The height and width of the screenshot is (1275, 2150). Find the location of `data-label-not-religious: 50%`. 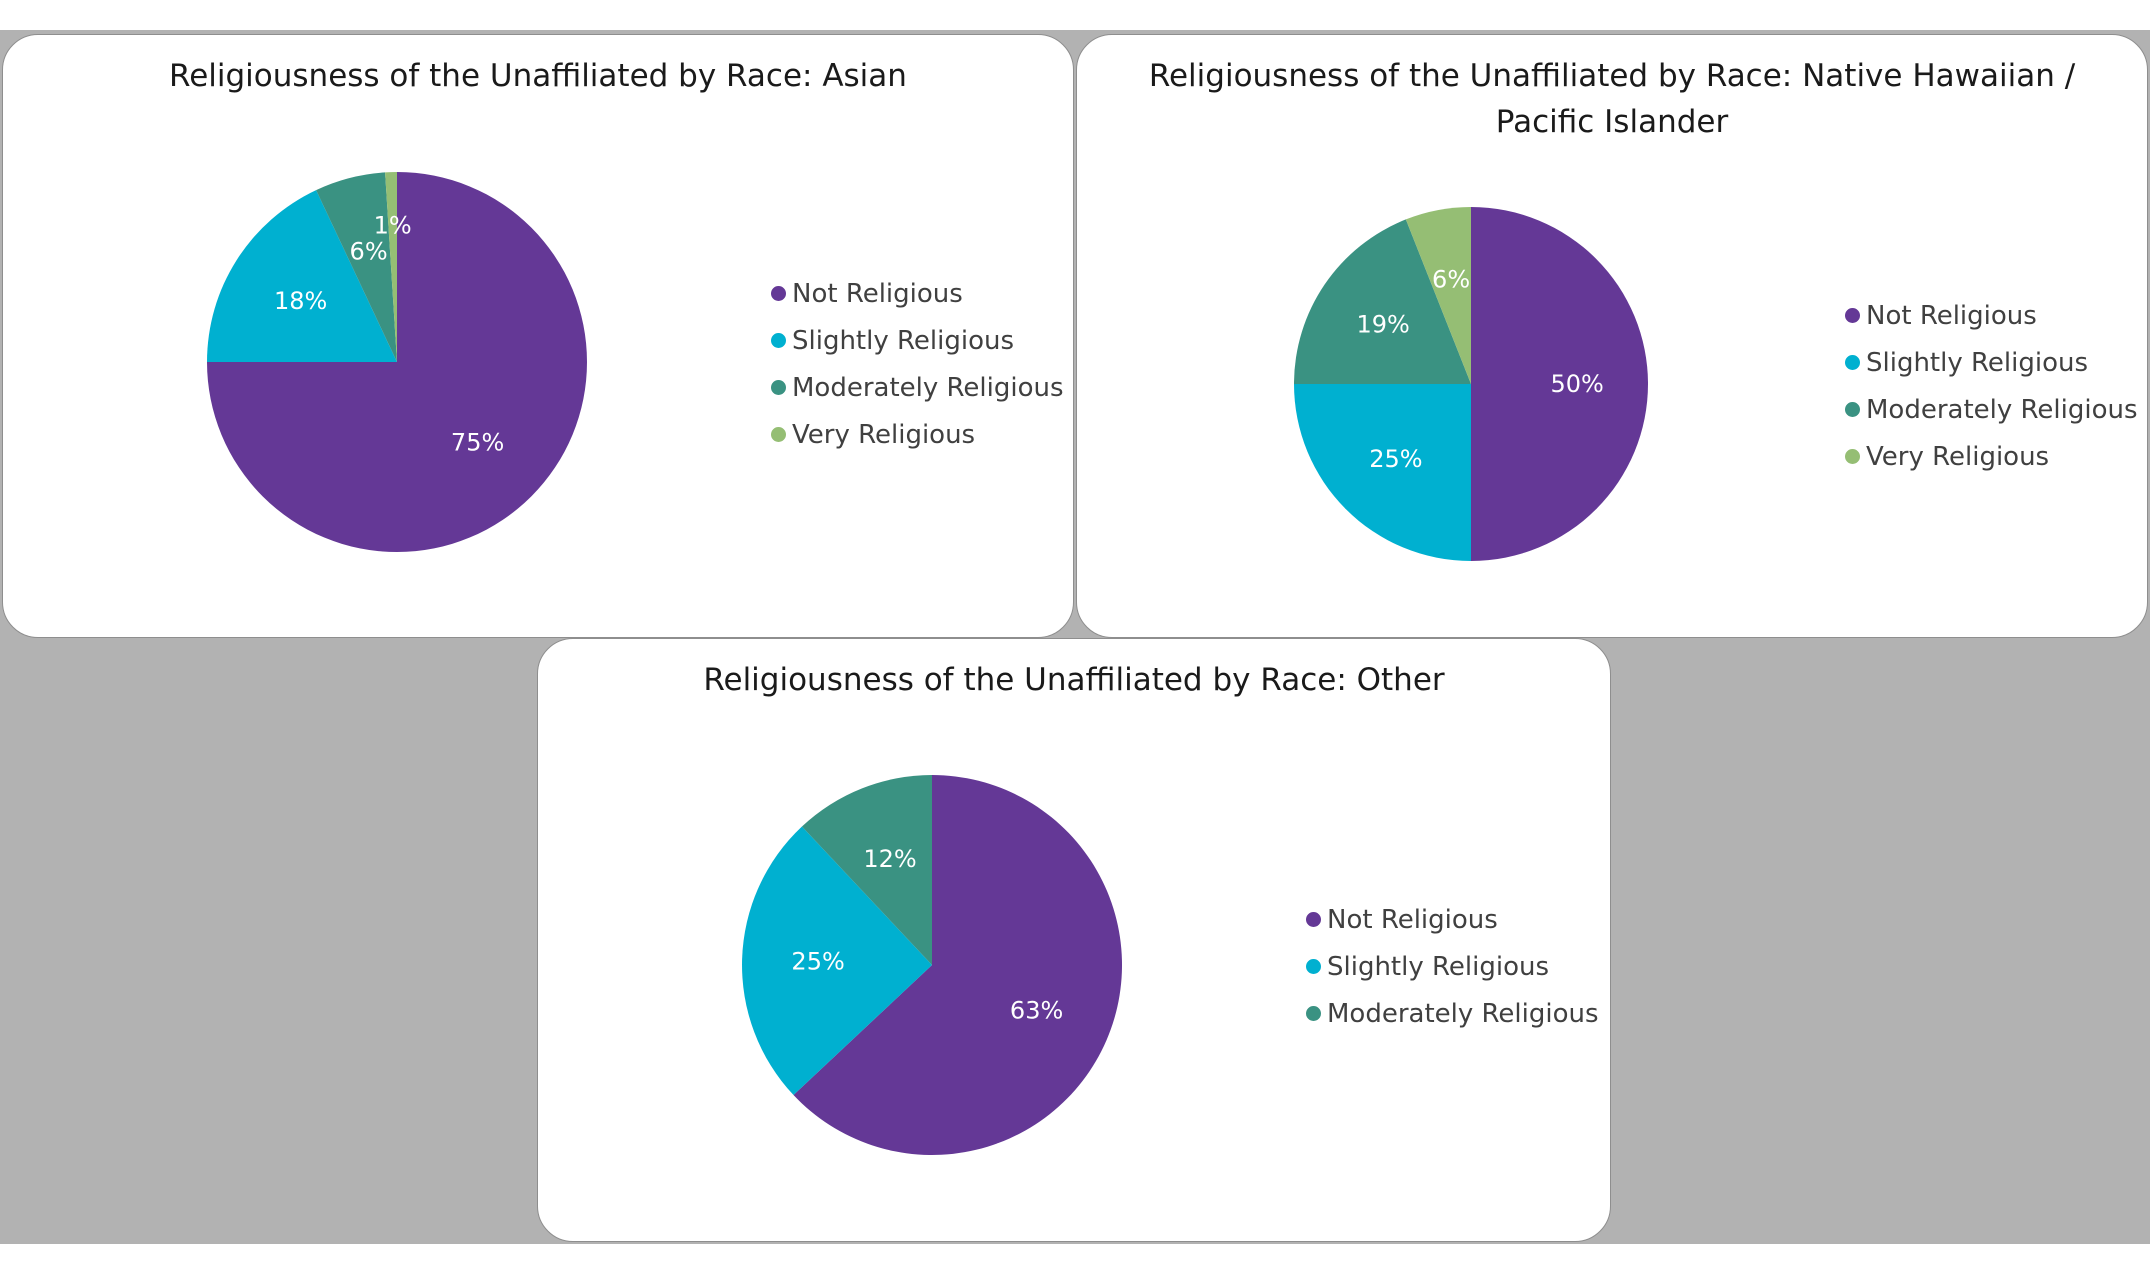

data-label-not-religious: 50% is located at coordinates (1577, 384).